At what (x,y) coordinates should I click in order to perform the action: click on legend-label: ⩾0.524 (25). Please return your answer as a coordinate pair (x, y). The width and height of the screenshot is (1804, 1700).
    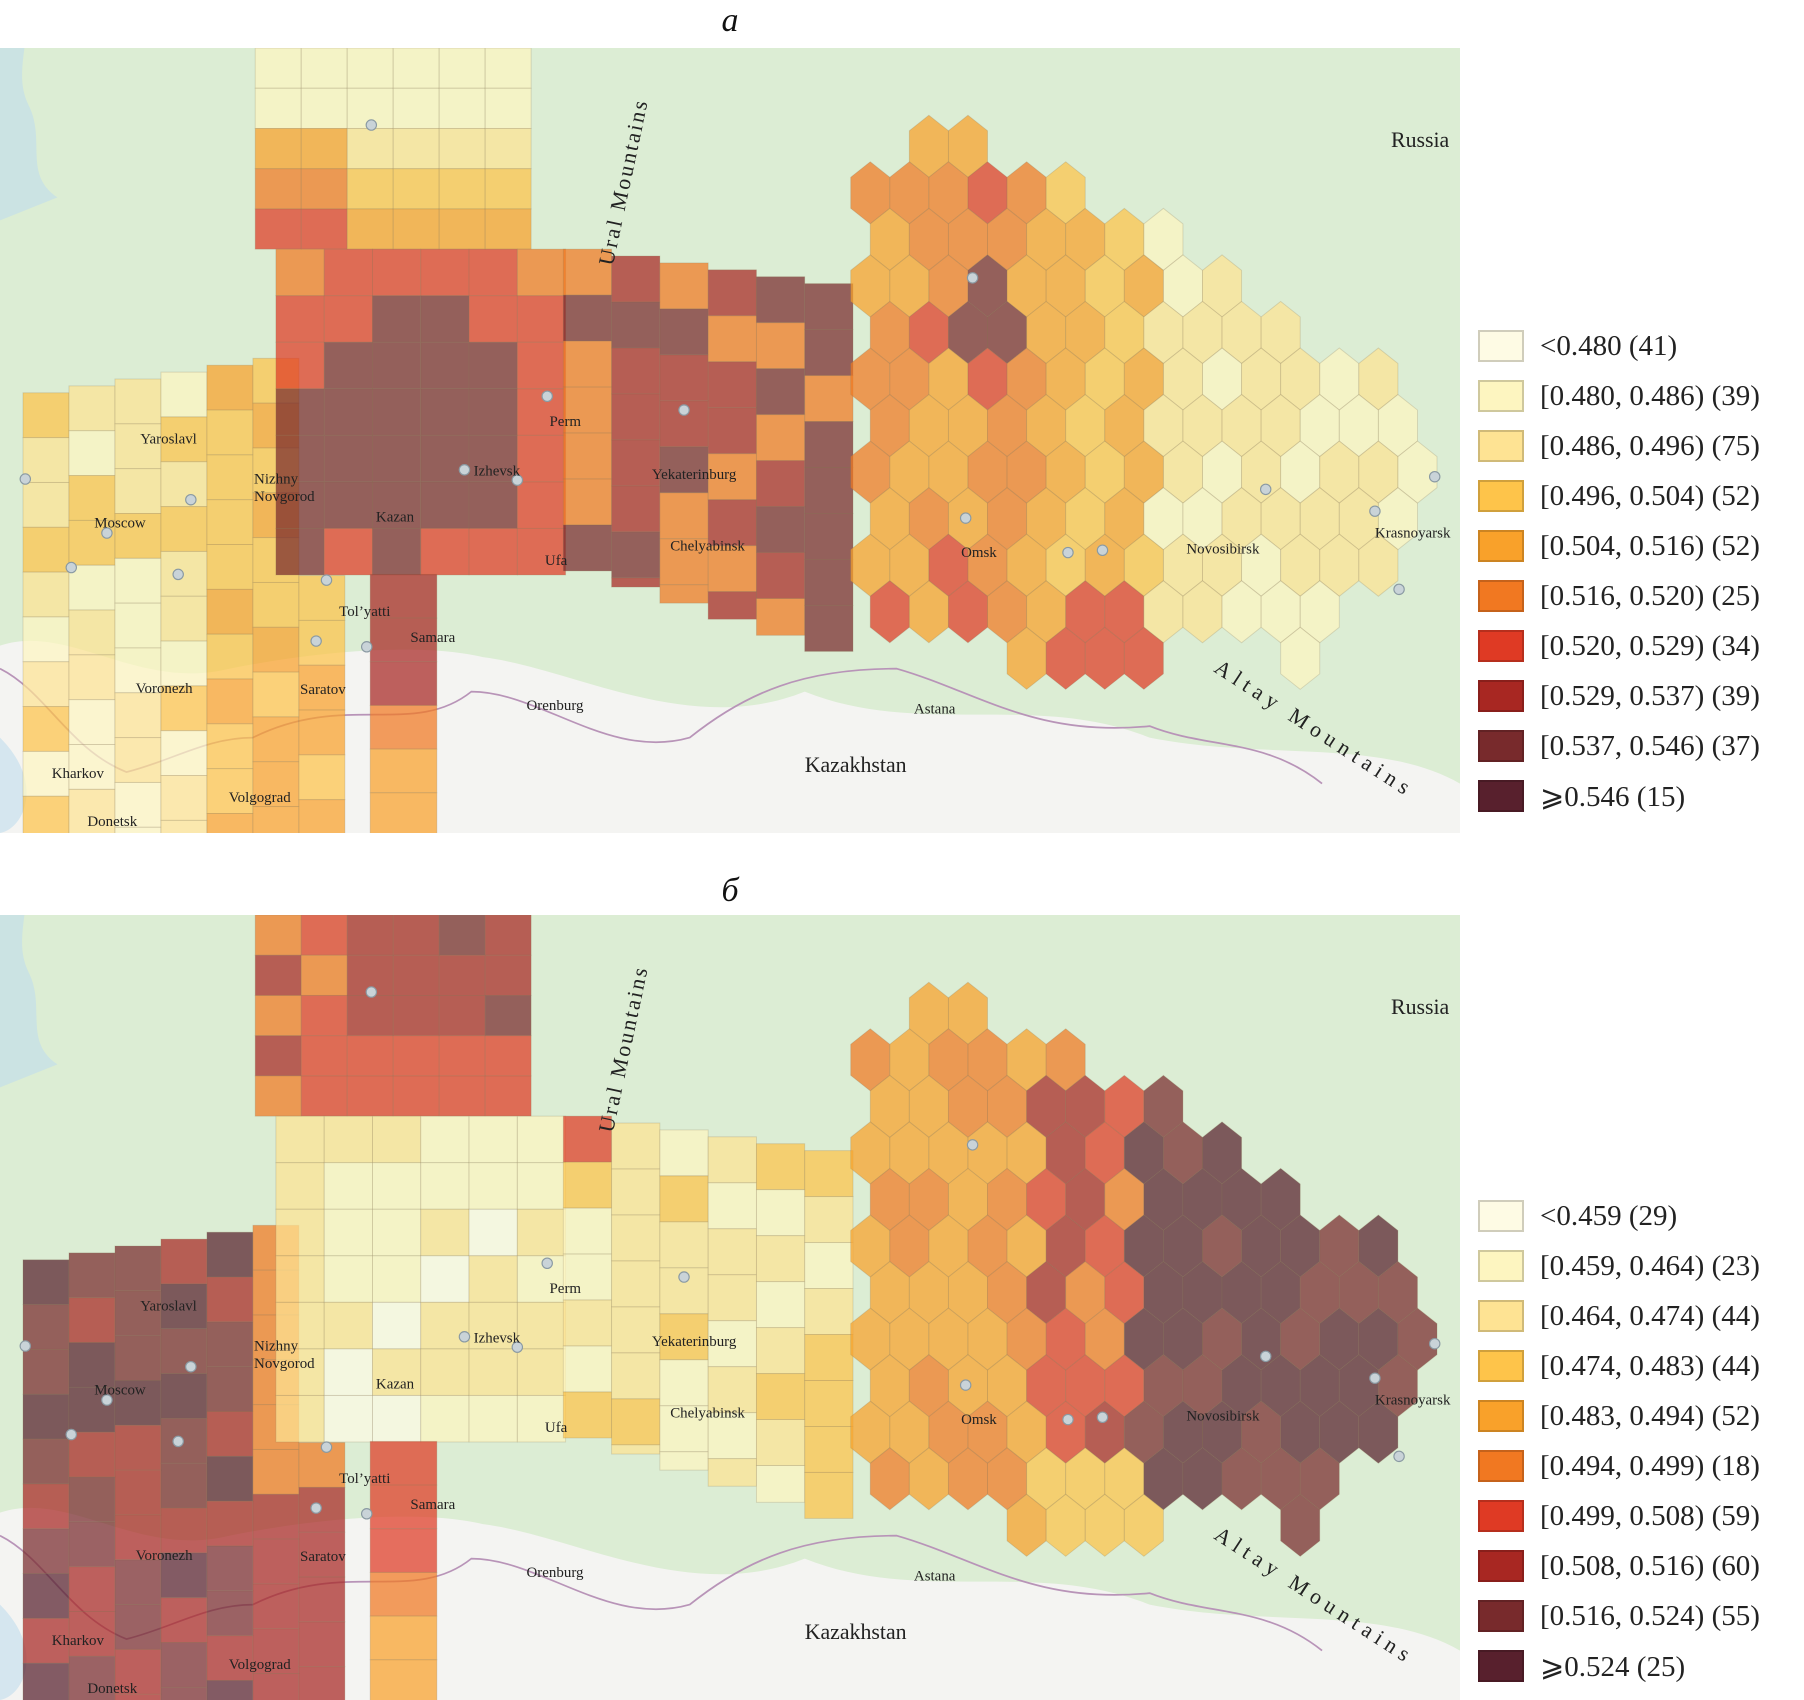
    Looking at the image, I should click on (1613, 1666).